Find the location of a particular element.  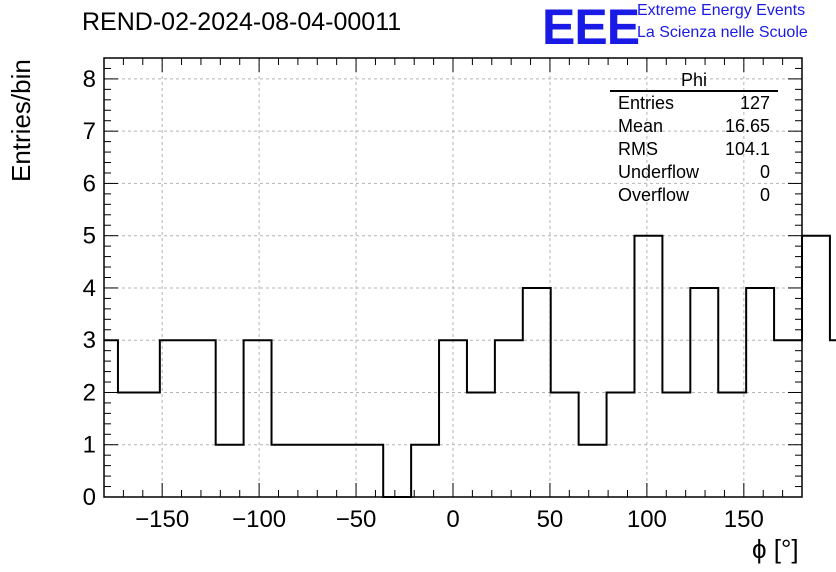

stats-label: Overflow is located at coordinates (654, 195).